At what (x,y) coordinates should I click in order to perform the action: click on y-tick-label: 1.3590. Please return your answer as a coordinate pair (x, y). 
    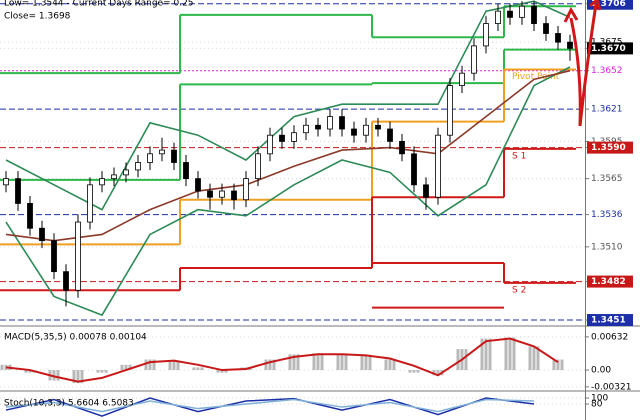
    Looking at the image, I should click on (608, 148).